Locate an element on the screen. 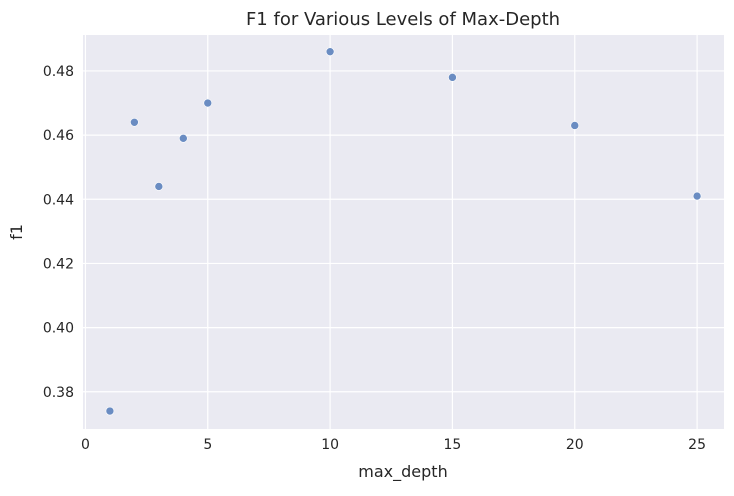 This screenshot has height=496, width=734. x-tick-label: 10 is located at coordinates (330, 445).